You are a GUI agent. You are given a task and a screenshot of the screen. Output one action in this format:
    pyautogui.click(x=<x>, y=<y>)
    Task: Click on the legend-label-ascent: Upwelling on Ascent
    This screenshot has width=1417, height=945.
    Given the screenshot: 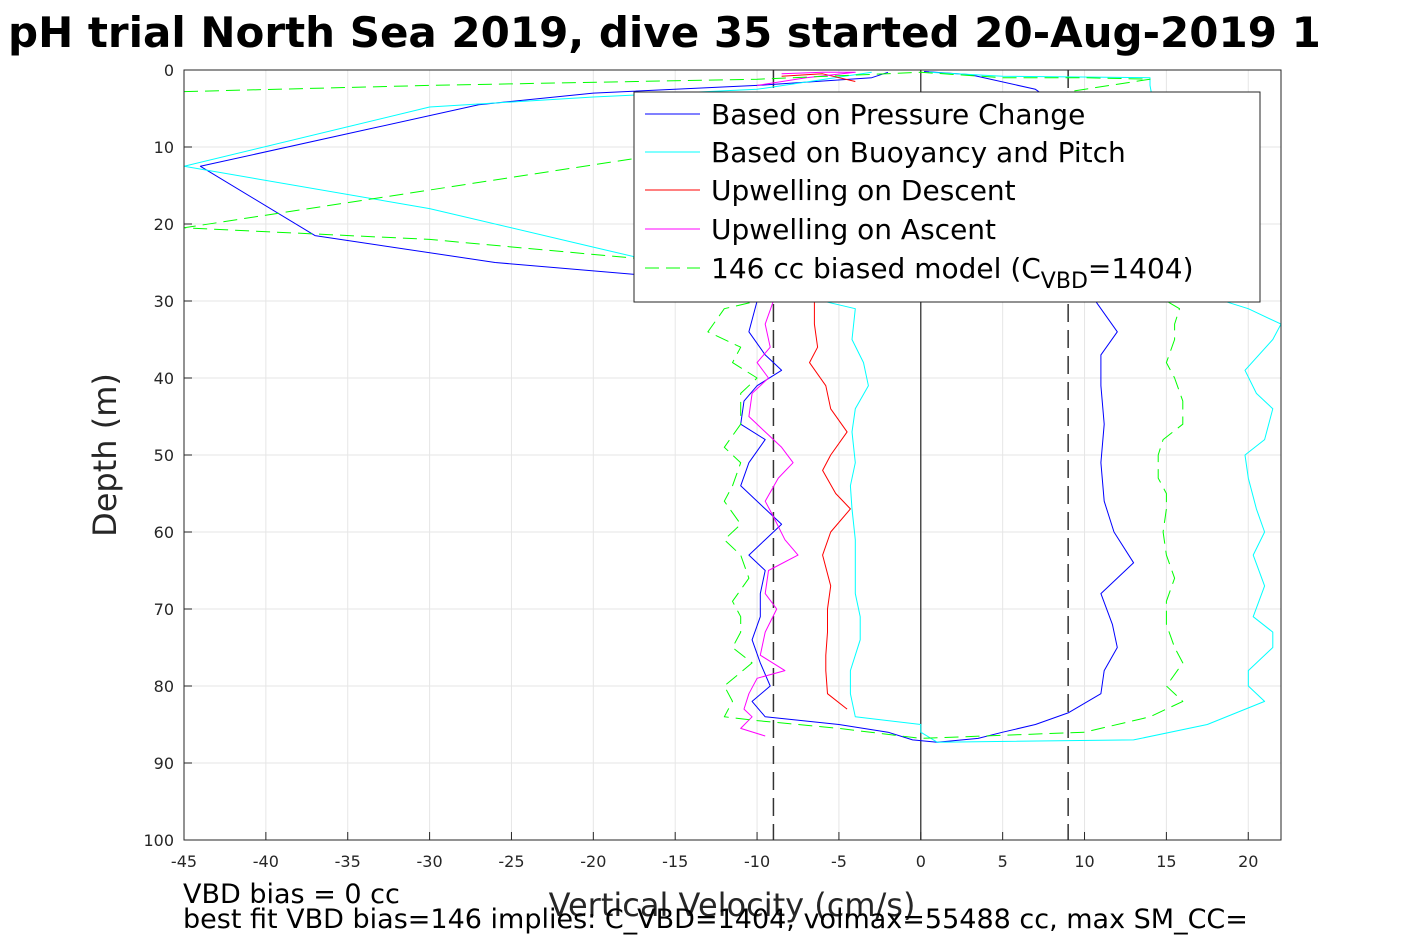 What is the action you would take?
    pyautogui.click(x=853, y=229)
    